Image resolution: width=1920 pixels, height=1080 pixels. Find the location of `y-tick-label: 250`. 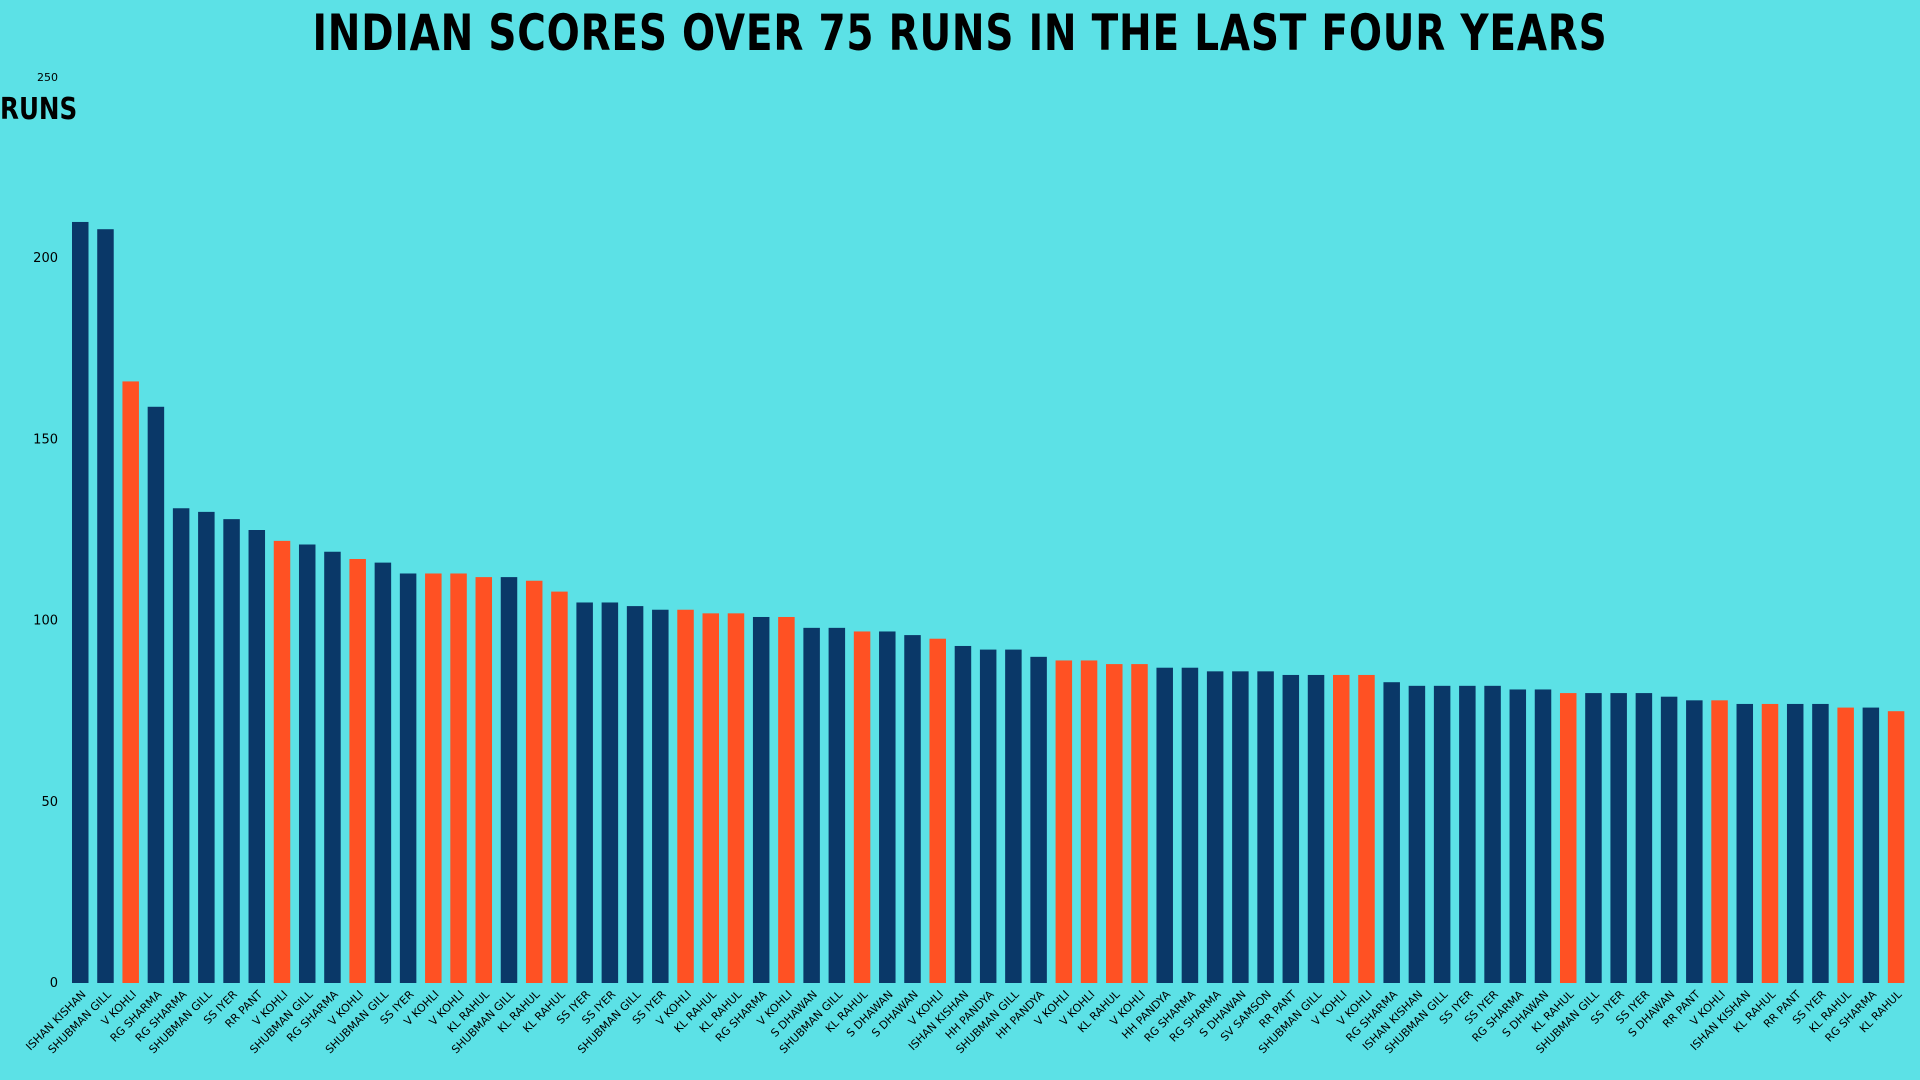

y-tick-label: 250 is located at coordinates (47, 77).